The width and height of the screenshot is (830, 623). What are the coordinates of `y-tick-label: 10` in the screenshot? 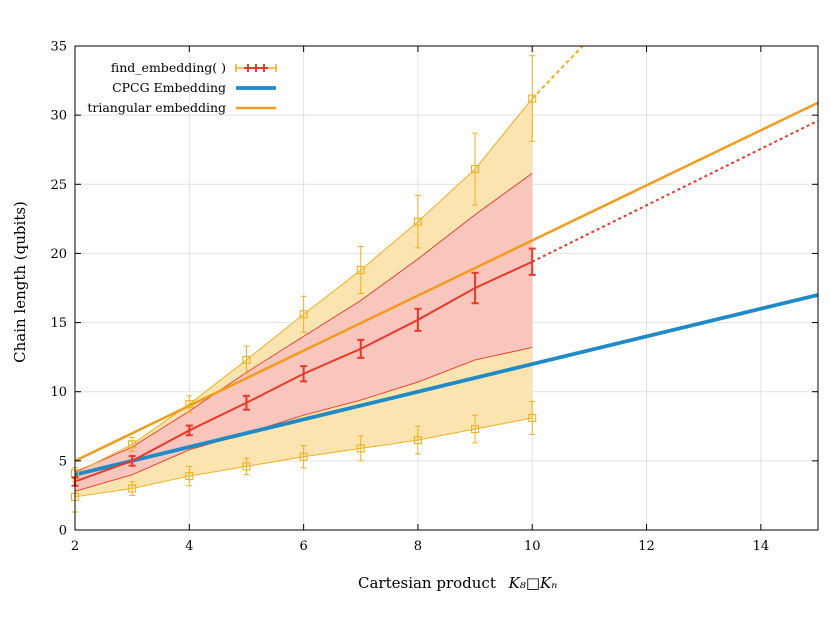 It's located at (58, 392).